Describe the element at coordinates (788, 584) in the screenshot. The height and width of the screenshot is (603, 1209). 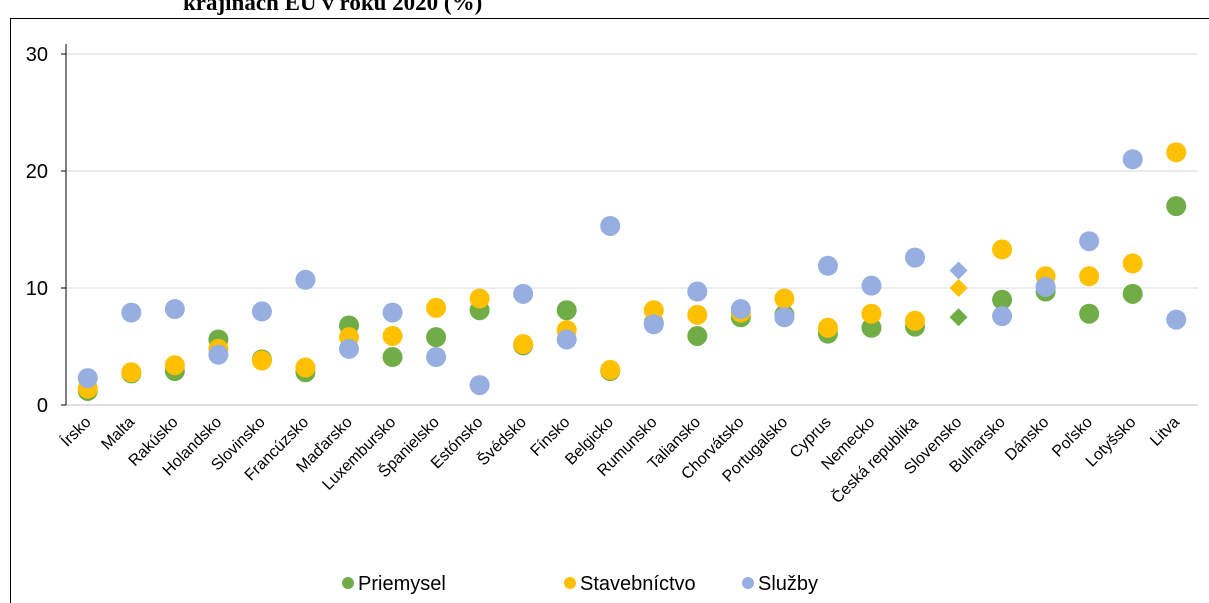
I see `legend-label: Služby` at that location.